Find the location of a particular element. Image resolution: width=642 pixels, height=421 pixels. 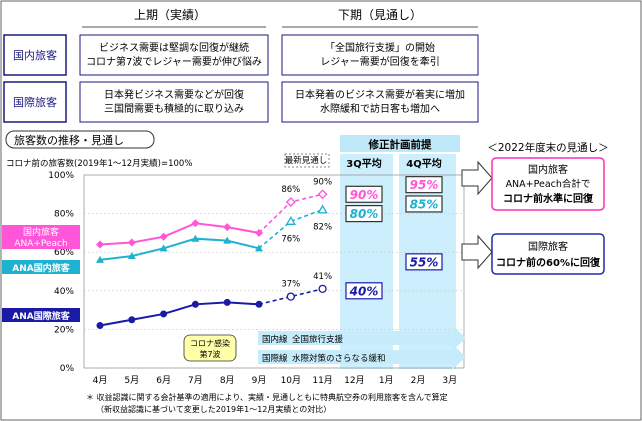

latest-forecast-box is located at coordinates (307, 160).